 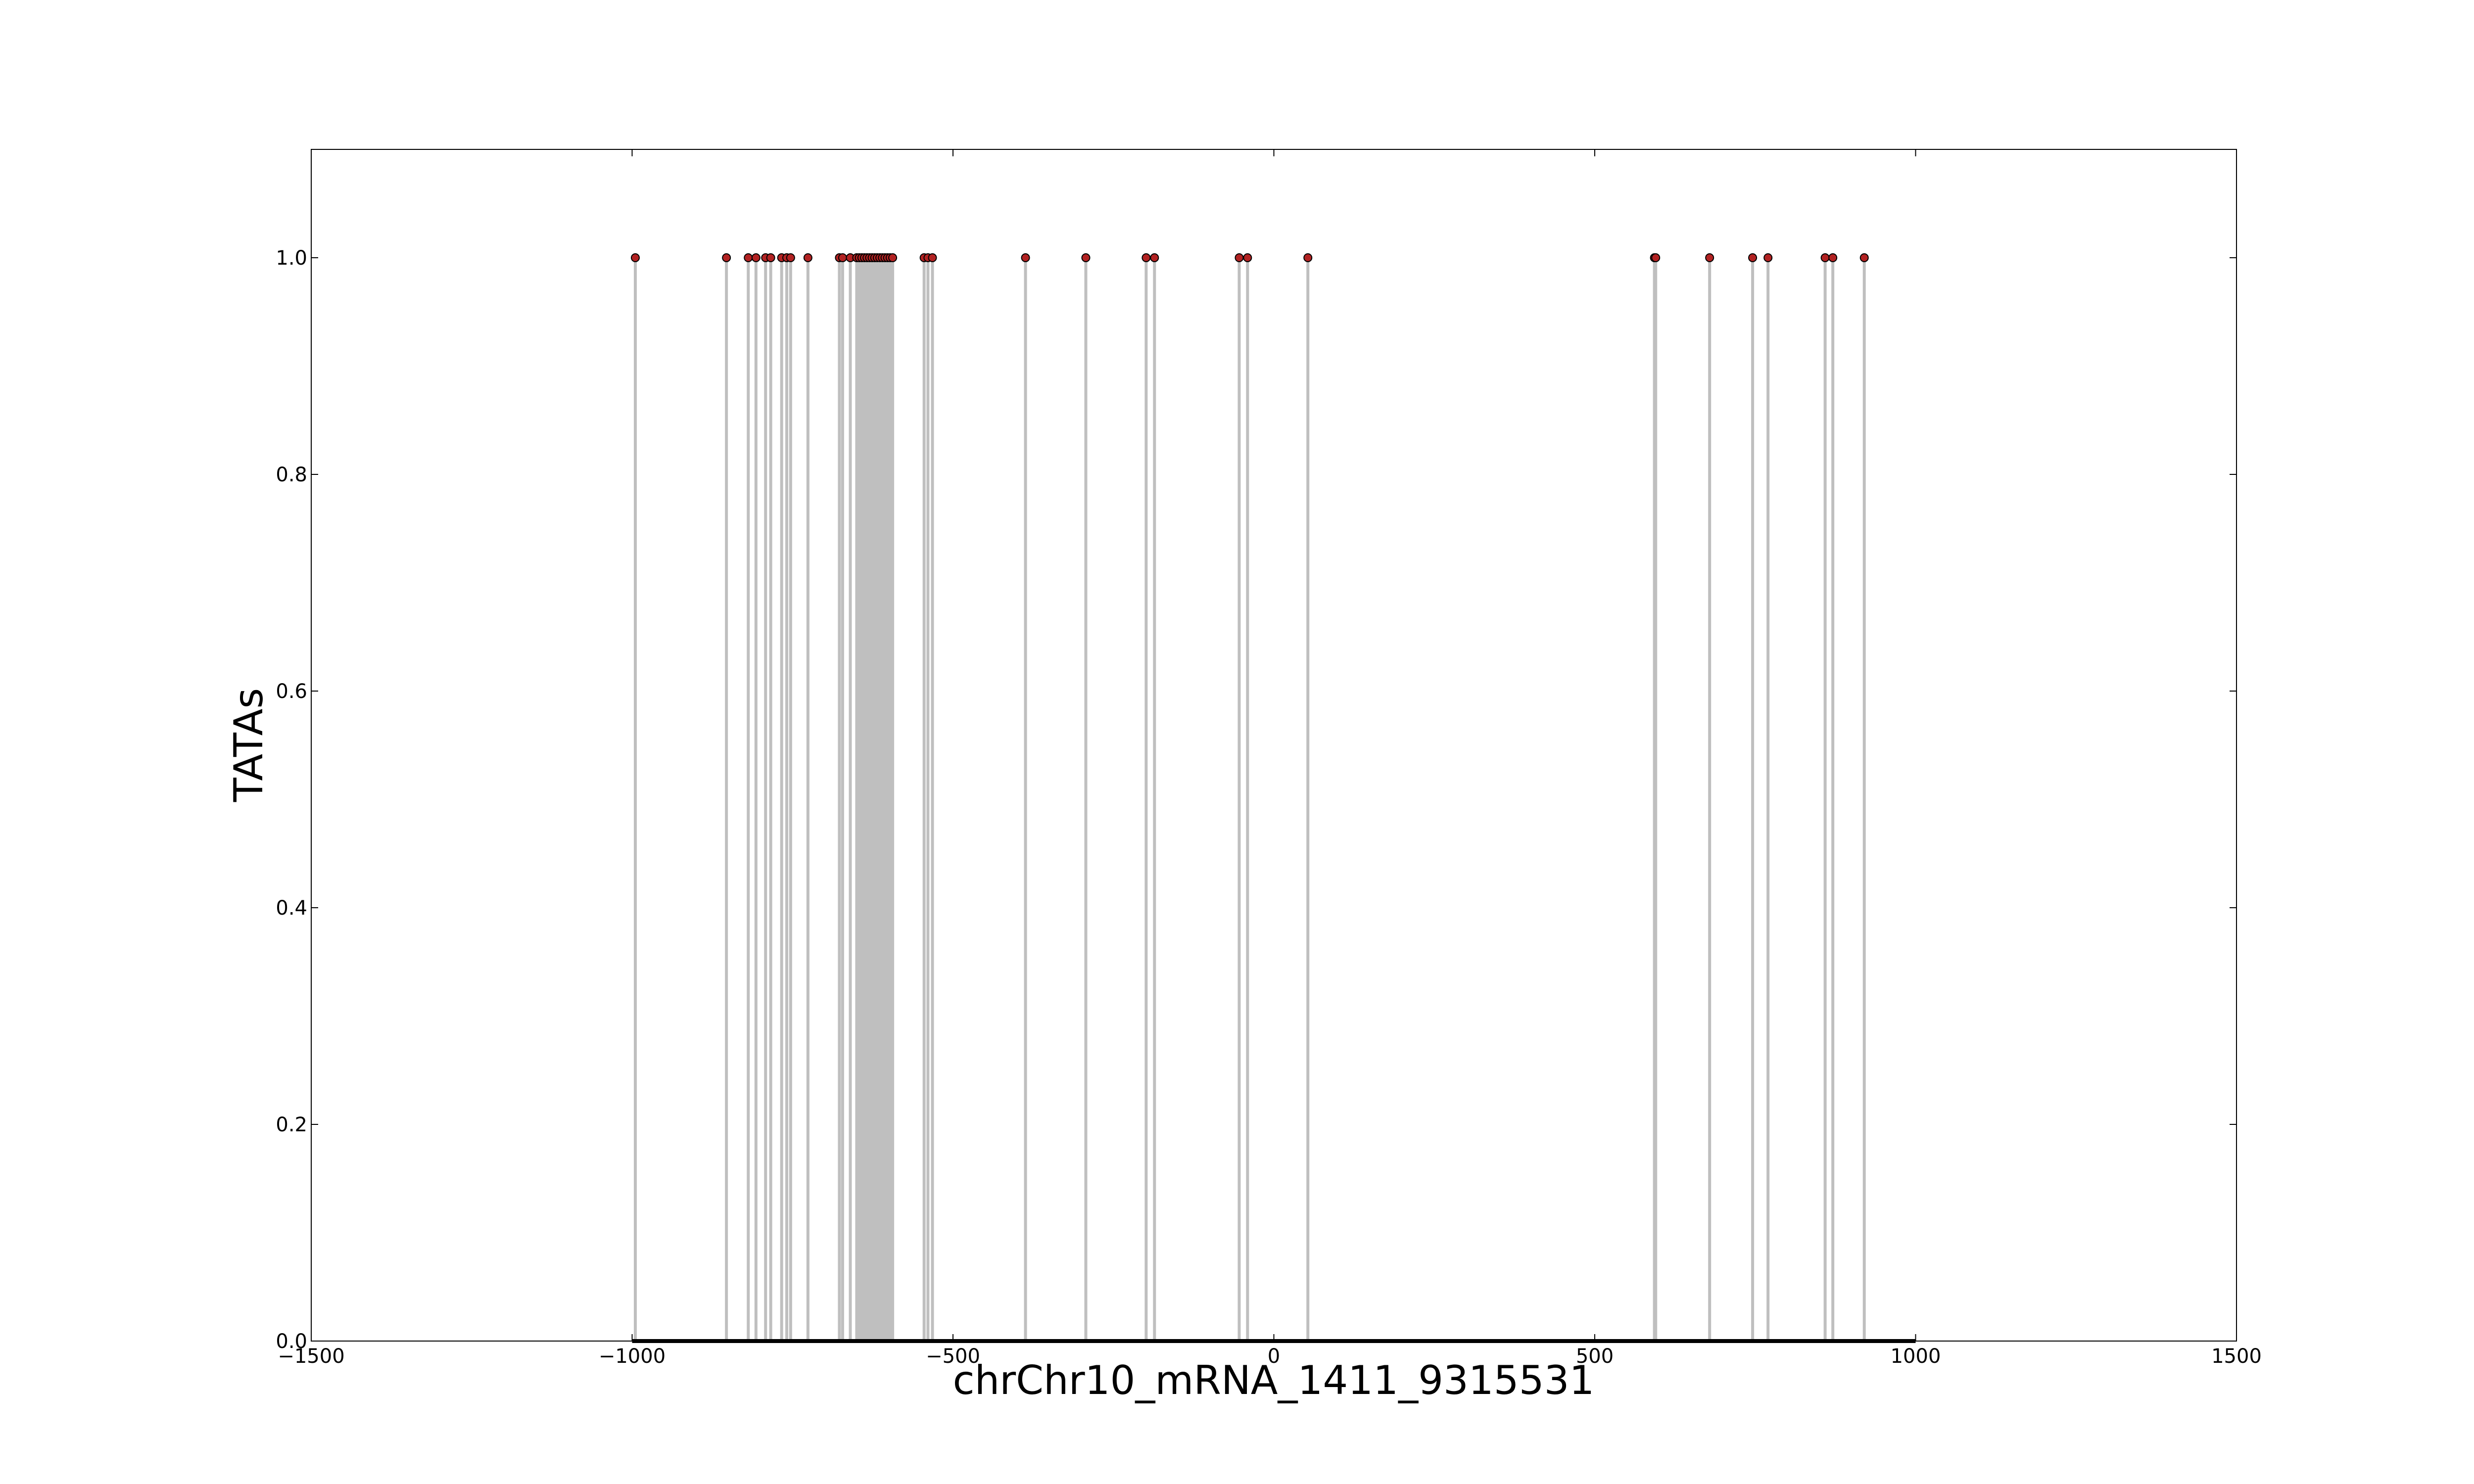 I want to click on markers-layer, so click(x=1250, y=257).